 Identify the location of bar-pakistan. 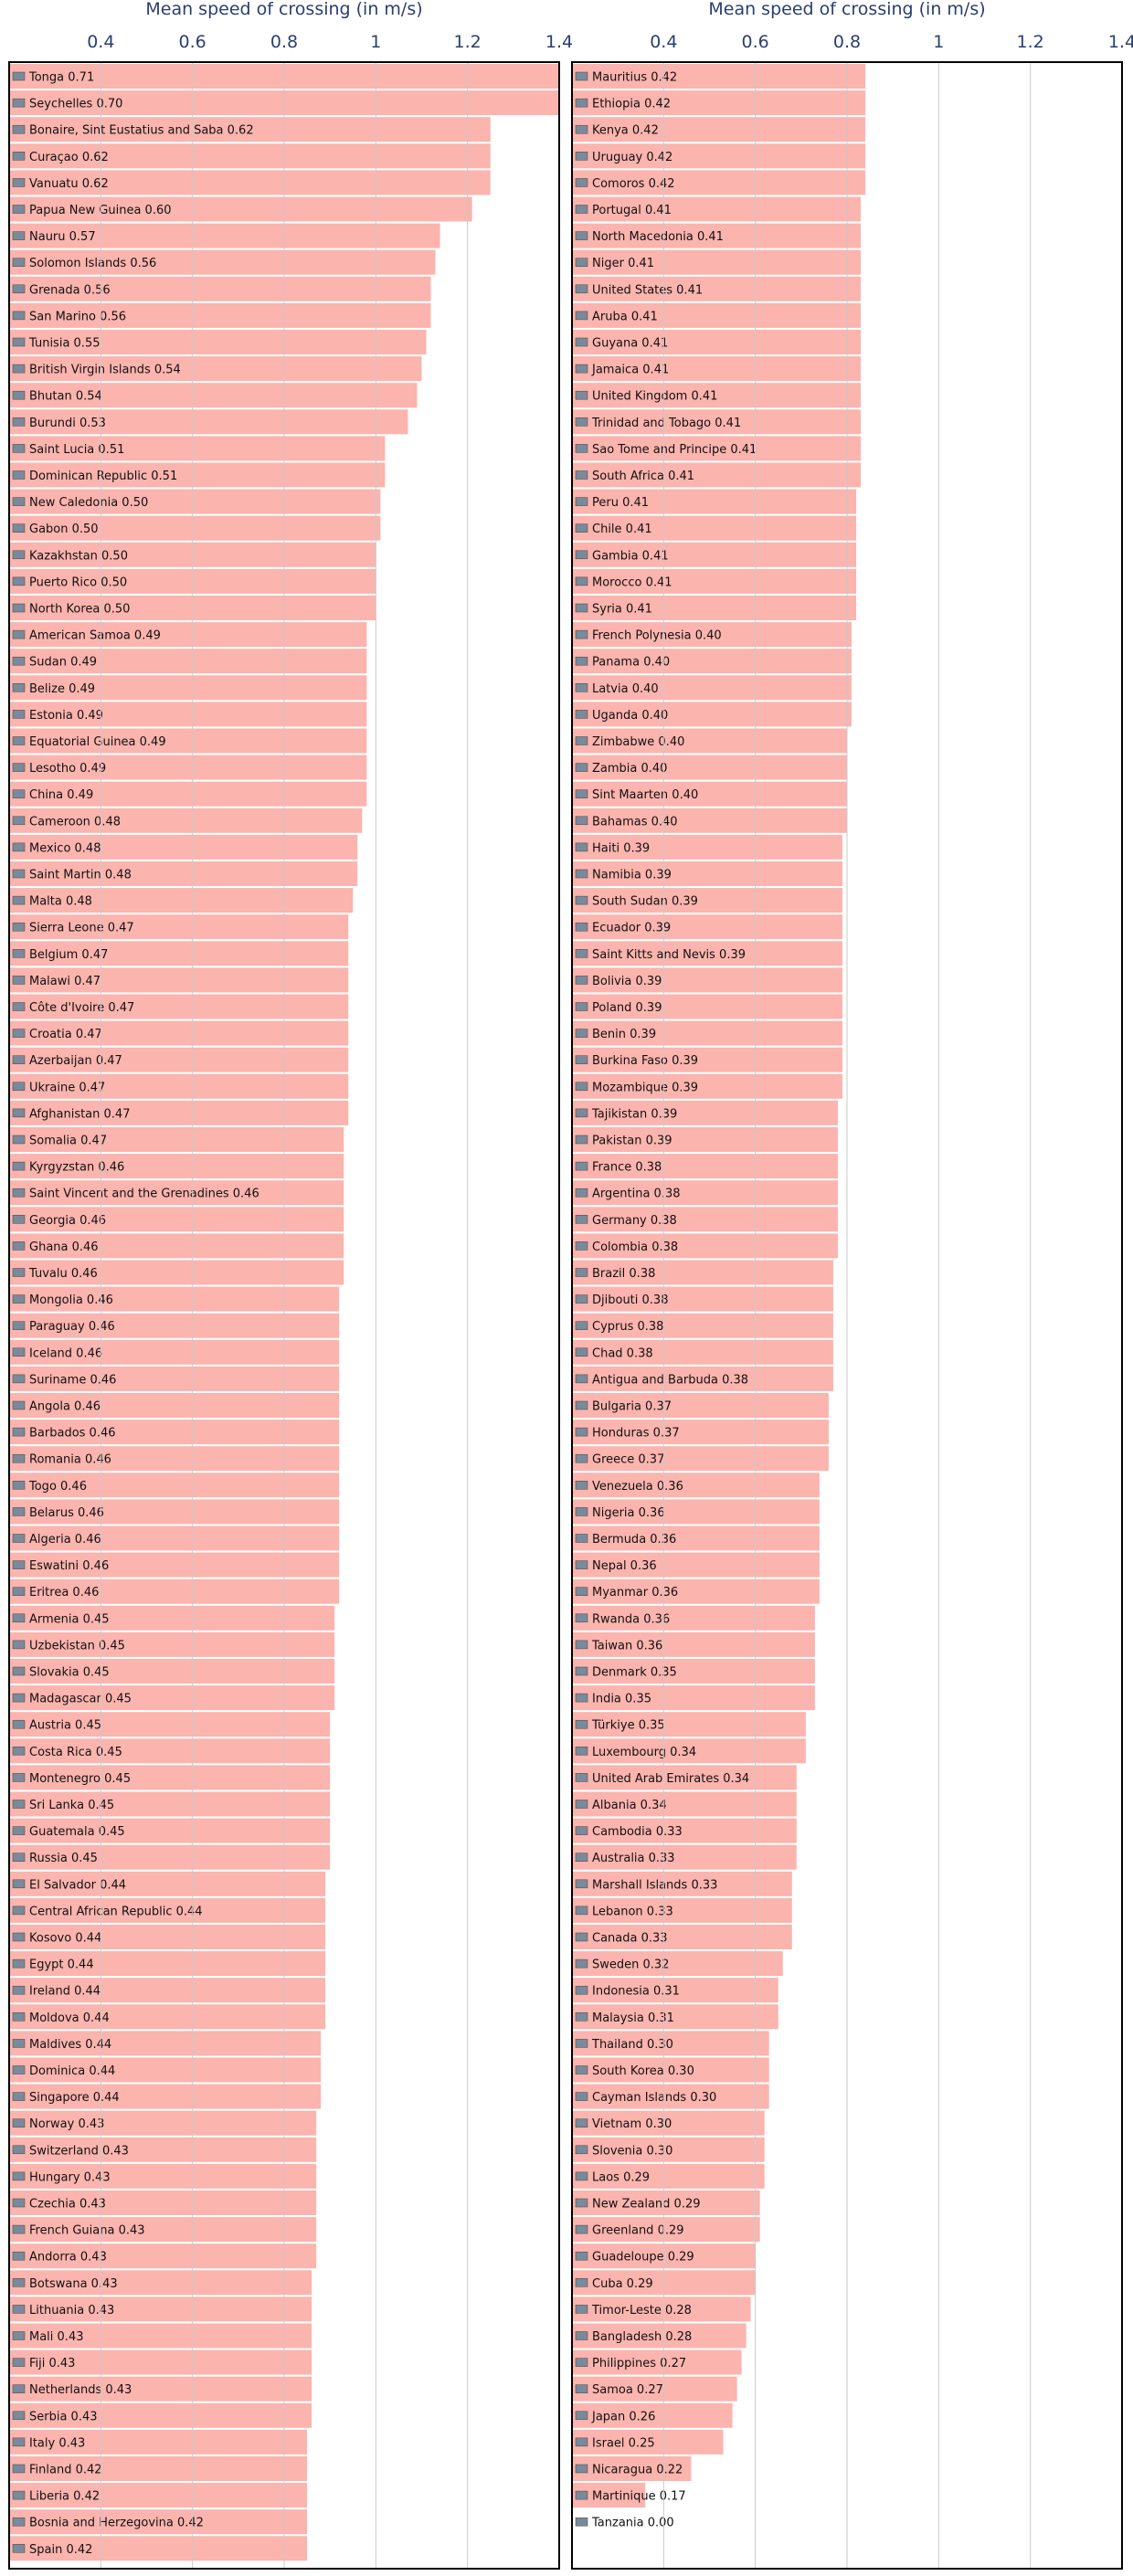
(706, 1139).